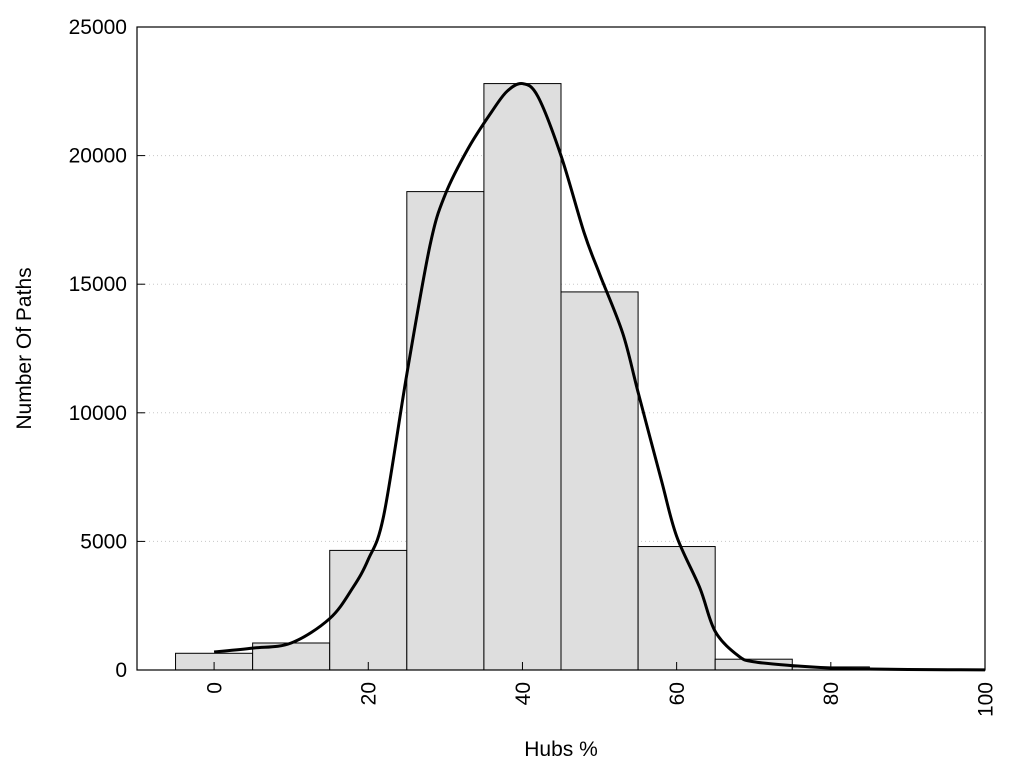 The height and width of the screenshot is (768, 1024). I want to click on y-tick-label-2: 10000, so click(98, 413).